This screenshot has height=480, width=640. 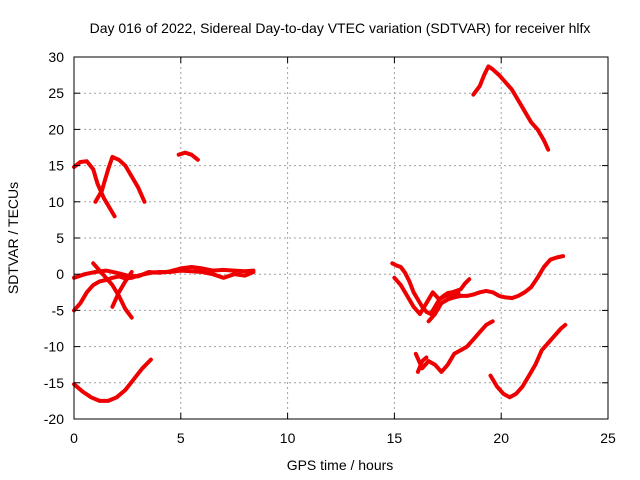 I want to click on x-tick-label: 0, so click(x=74, y=438).